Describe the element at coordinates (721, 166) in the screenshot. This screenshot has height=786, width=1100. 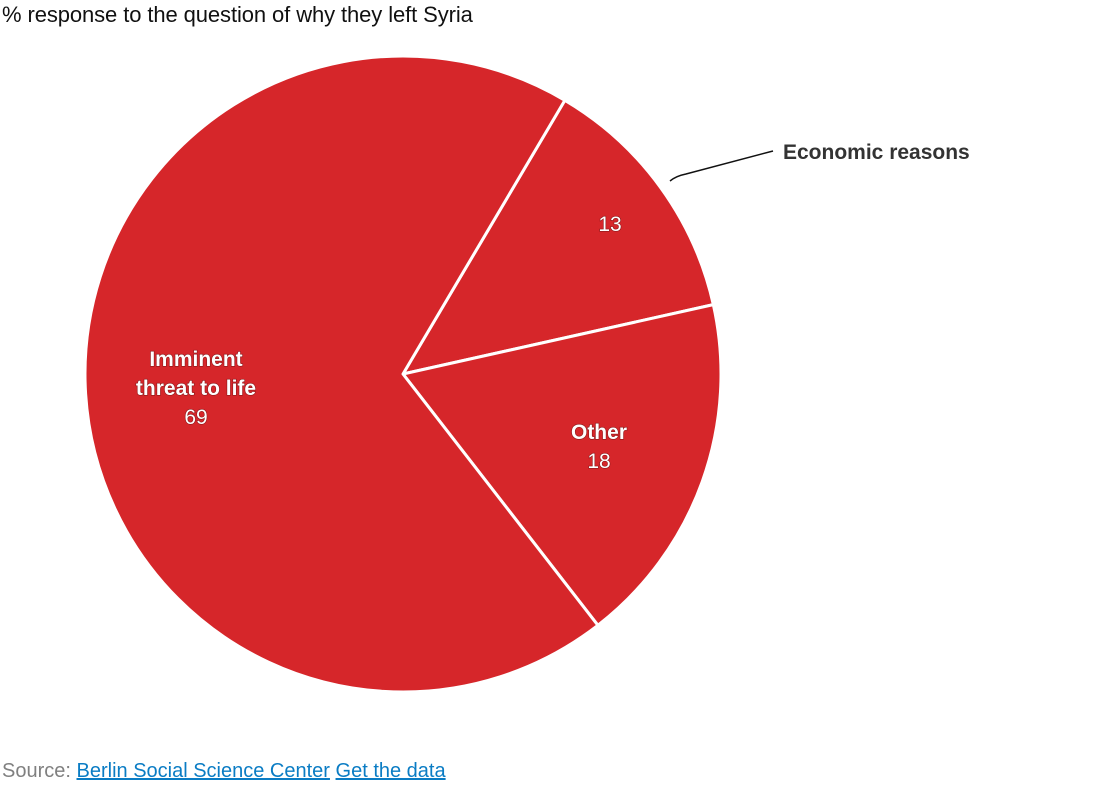
I see `callout-leader-line` at that location.